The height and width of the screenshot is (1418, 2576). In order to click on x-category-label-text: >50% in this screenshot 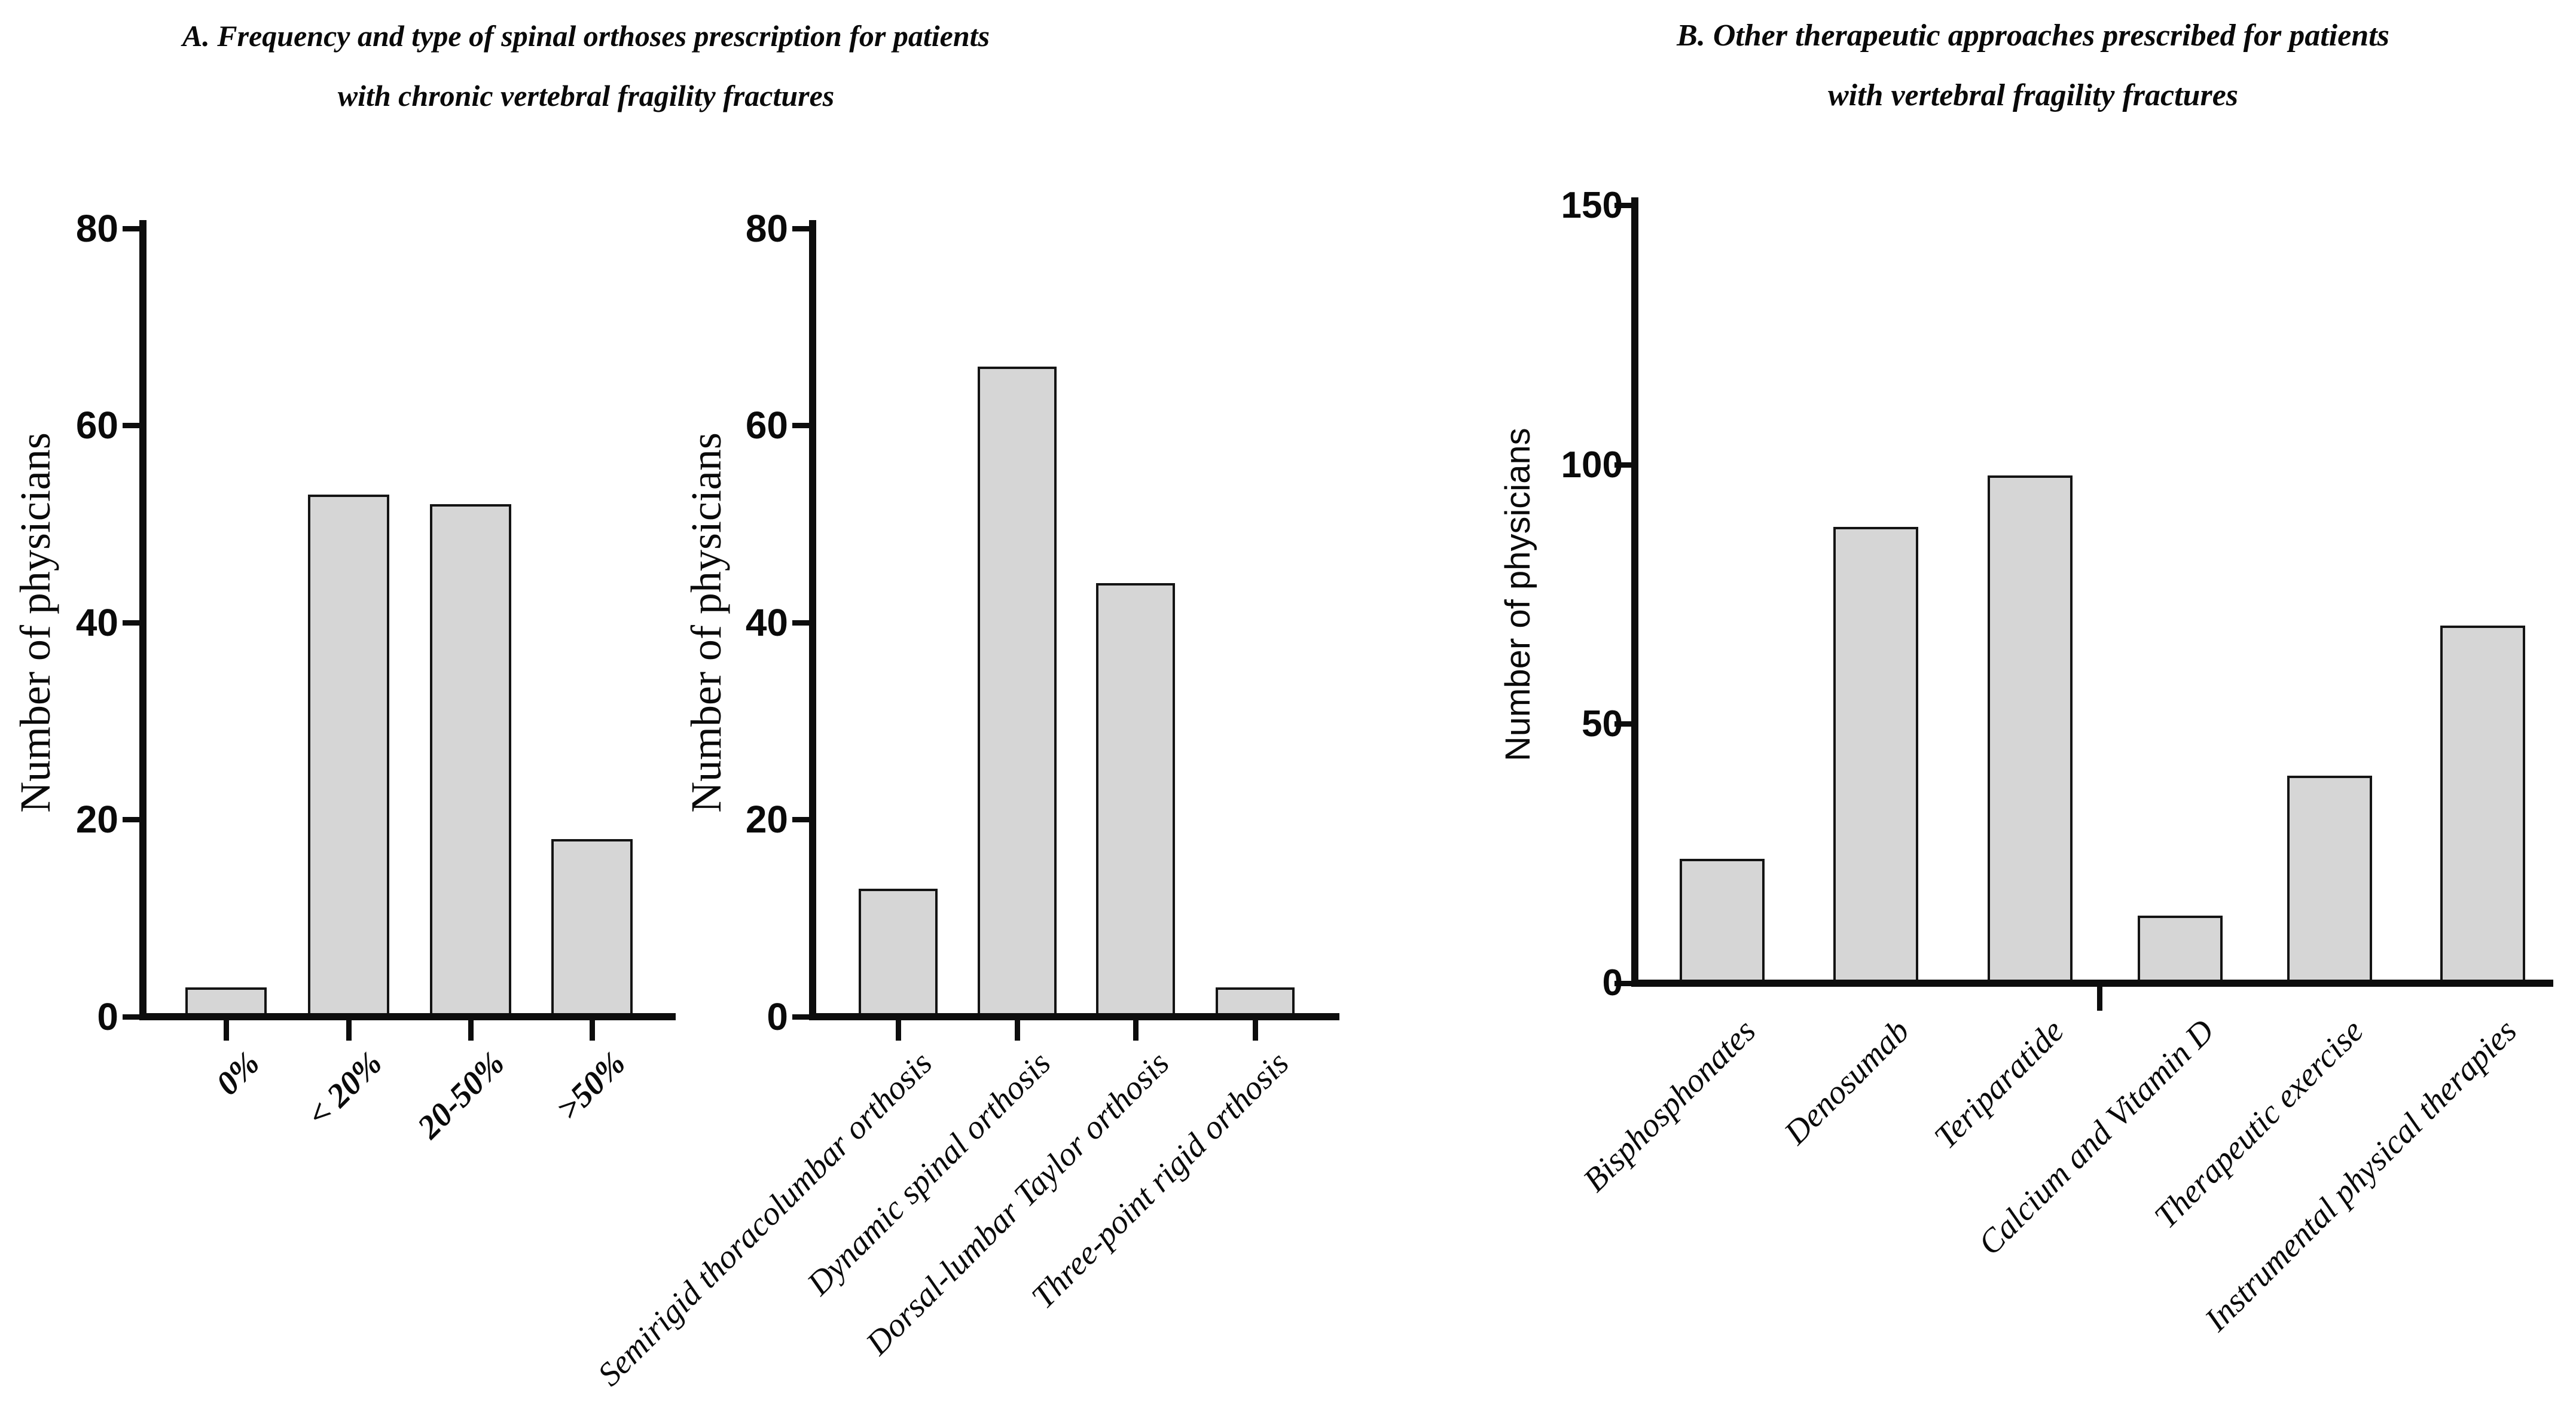, I will do `click(591, 1086)`.